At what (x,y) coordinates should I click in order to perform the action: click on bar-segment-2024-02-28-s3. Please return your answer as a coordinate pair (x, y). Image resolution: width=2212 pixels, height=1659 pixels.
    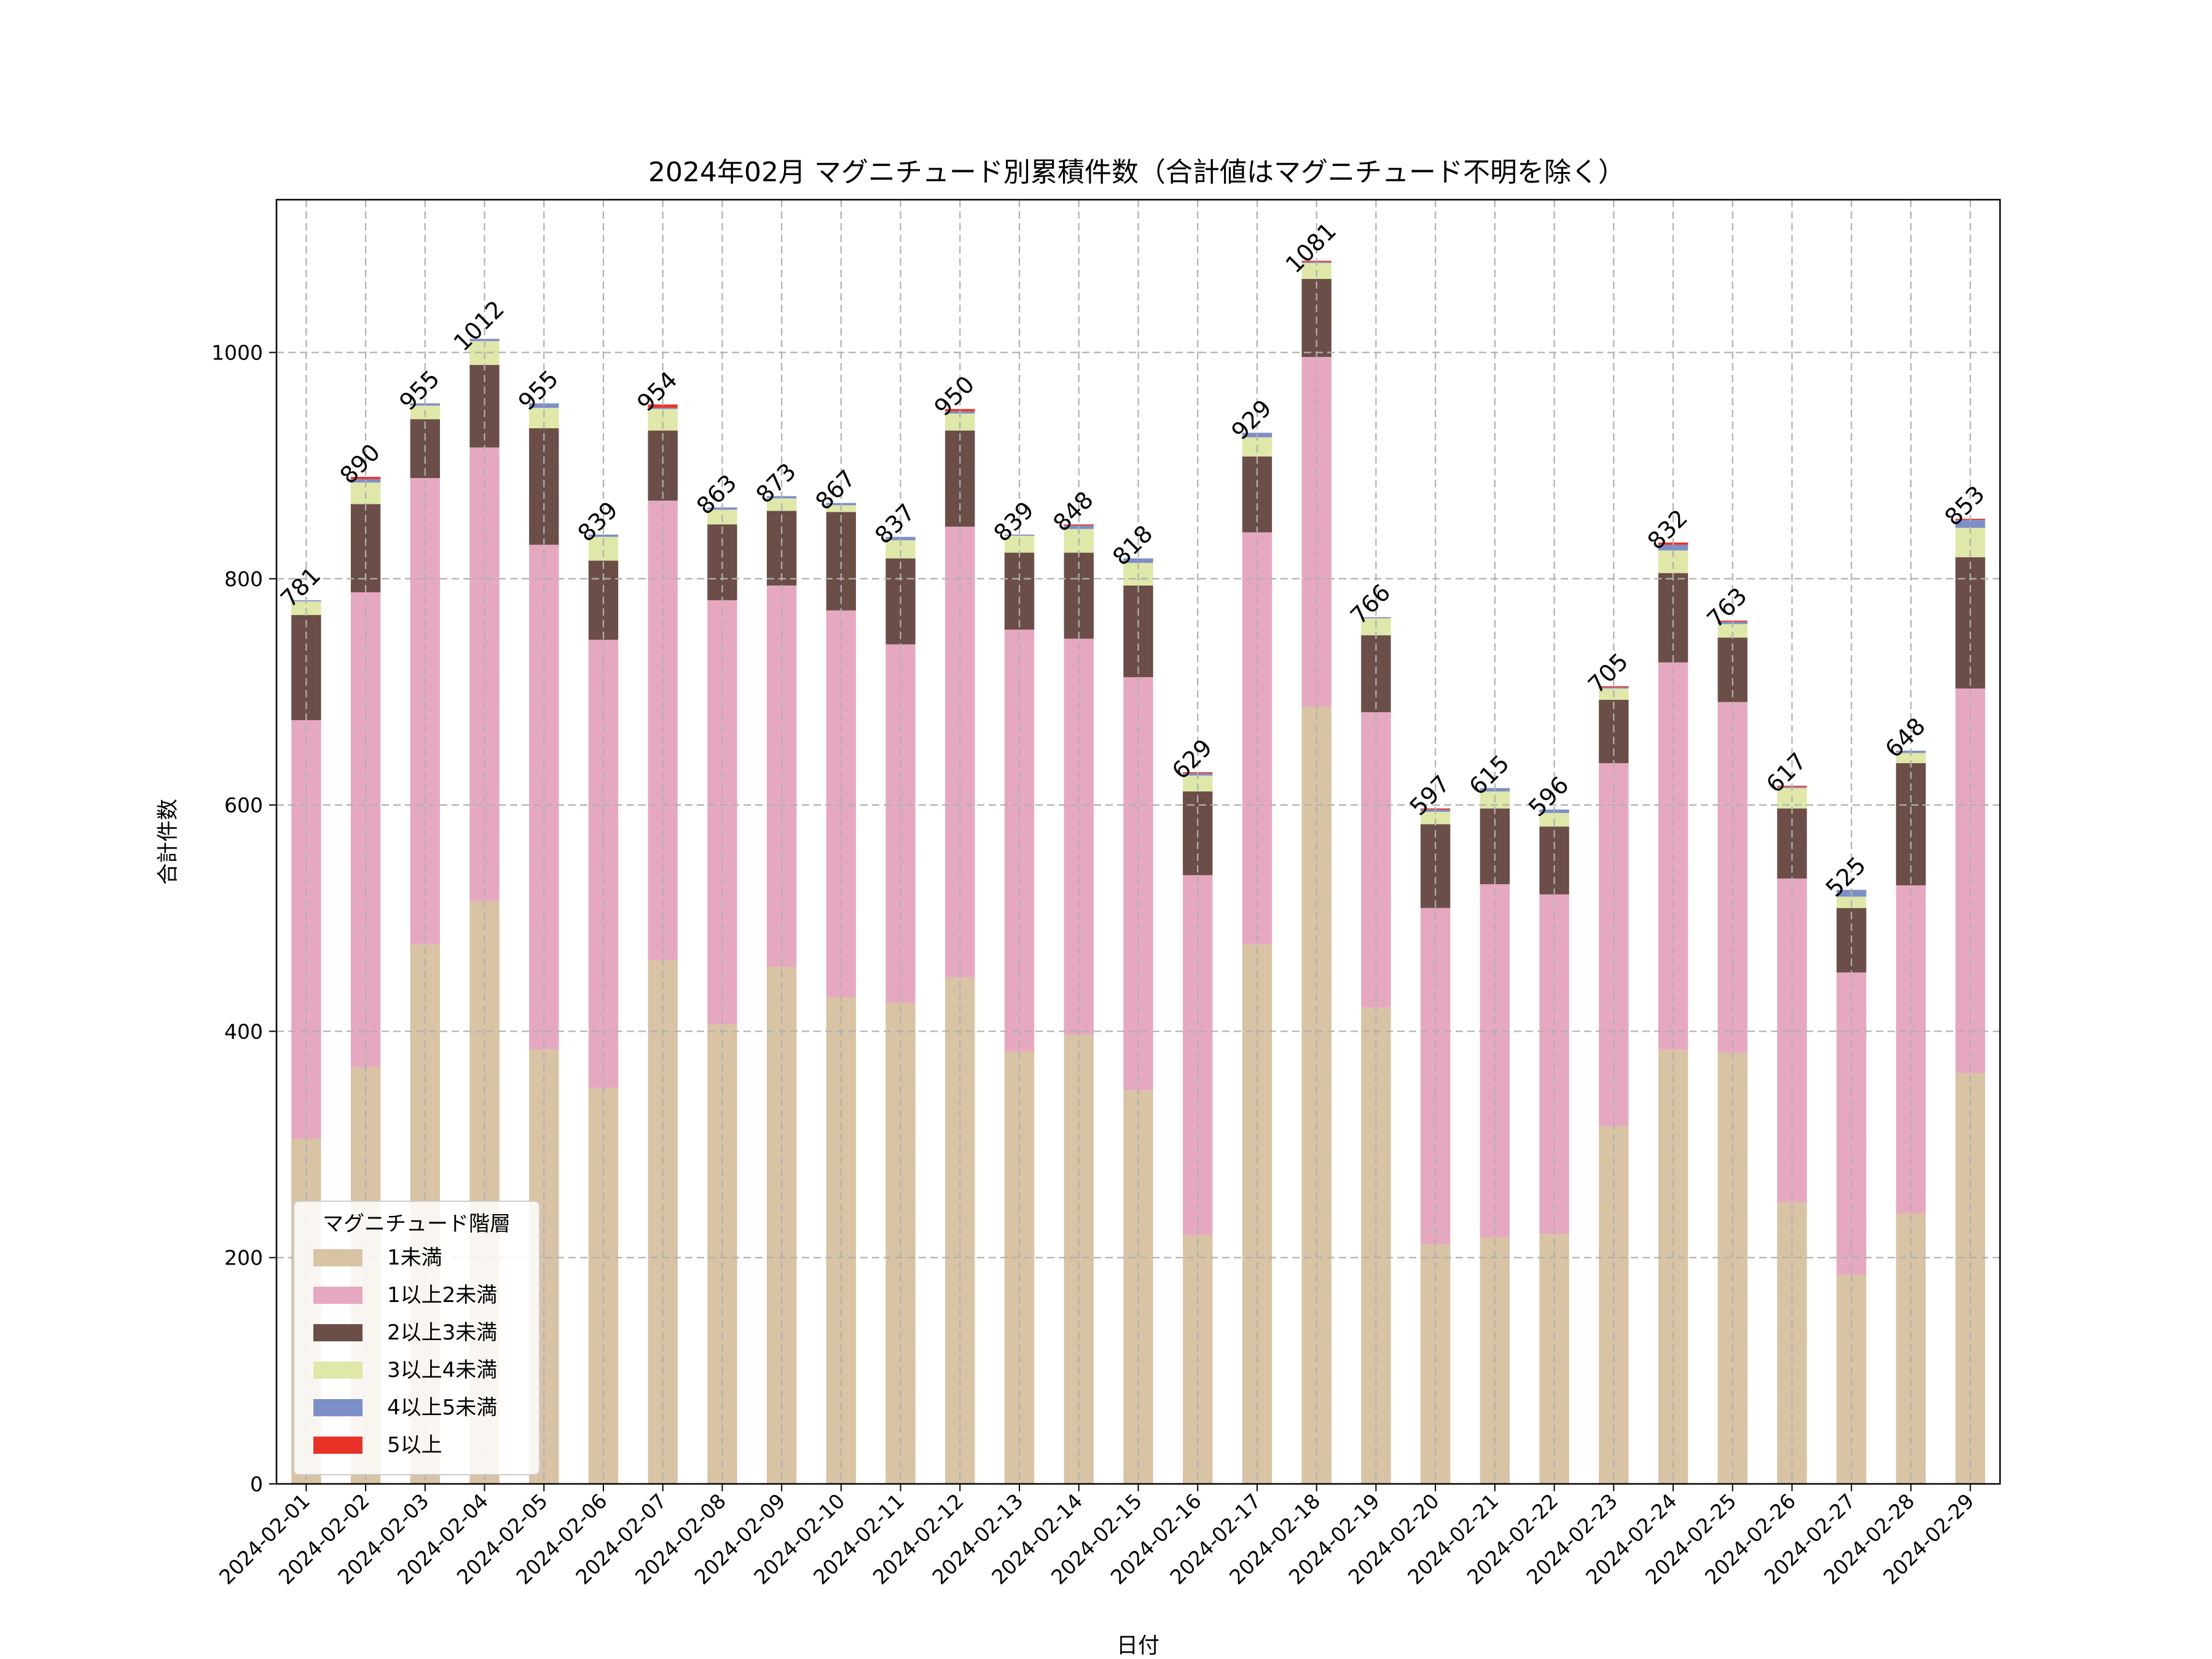
    Looking at the image, I should click on (1911, 758).